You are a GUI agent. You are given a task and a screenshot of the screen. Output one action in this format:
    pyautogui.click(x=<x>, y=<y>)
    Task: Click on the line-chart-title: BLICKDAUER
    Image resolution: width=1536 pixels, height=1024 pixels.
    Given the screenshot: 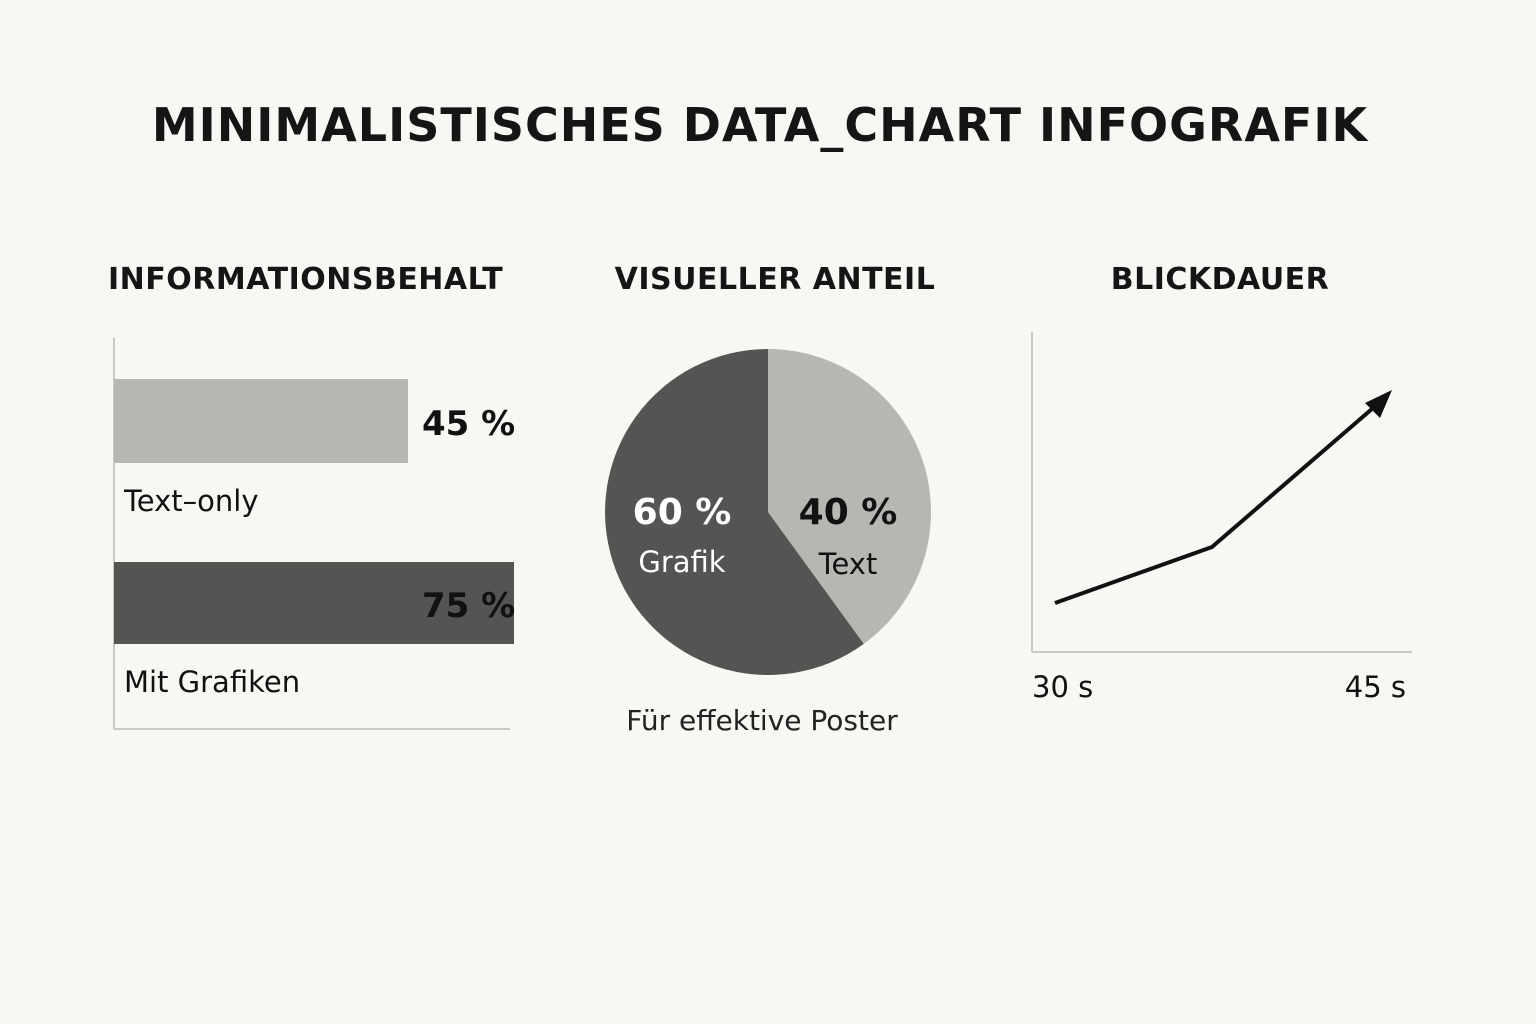 What is the action you would take?
    pyautogui.click(x=1220, y=279)
    